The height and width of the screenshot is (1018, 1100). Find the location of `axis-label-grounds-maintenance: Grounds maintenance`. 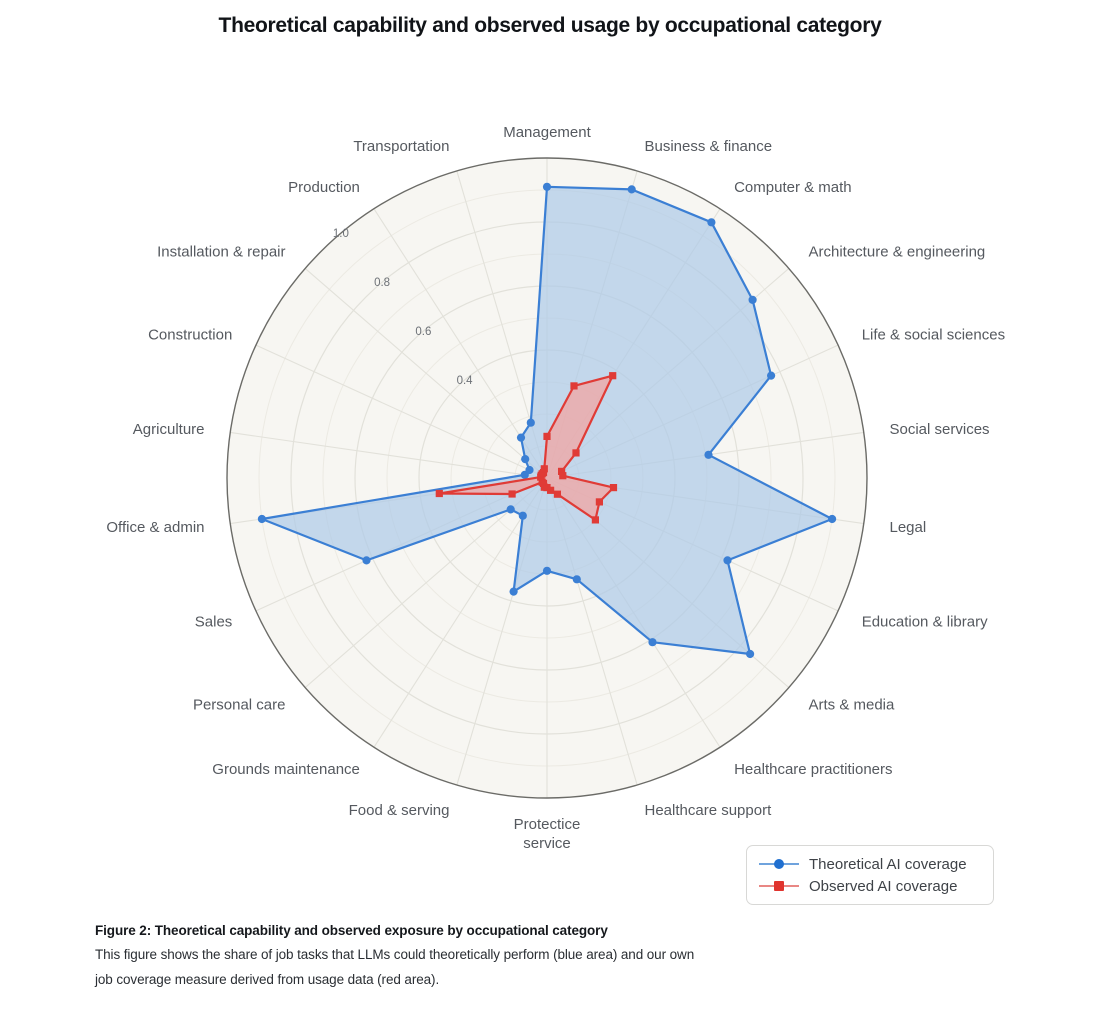

axis-label-grounds-maintenance: Grounds maintenance is located at coordinates (286, 769).